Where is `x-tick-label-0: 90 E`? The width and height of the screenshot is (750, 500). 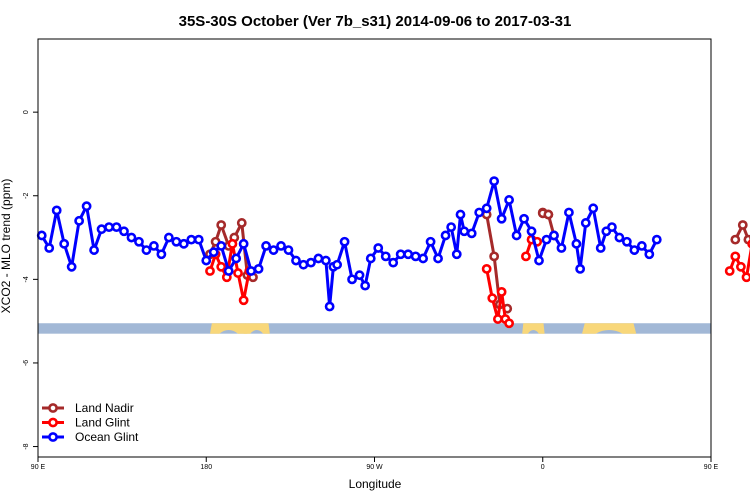
x-tick-label-0: 90 E is located at coordinates (38, 467).